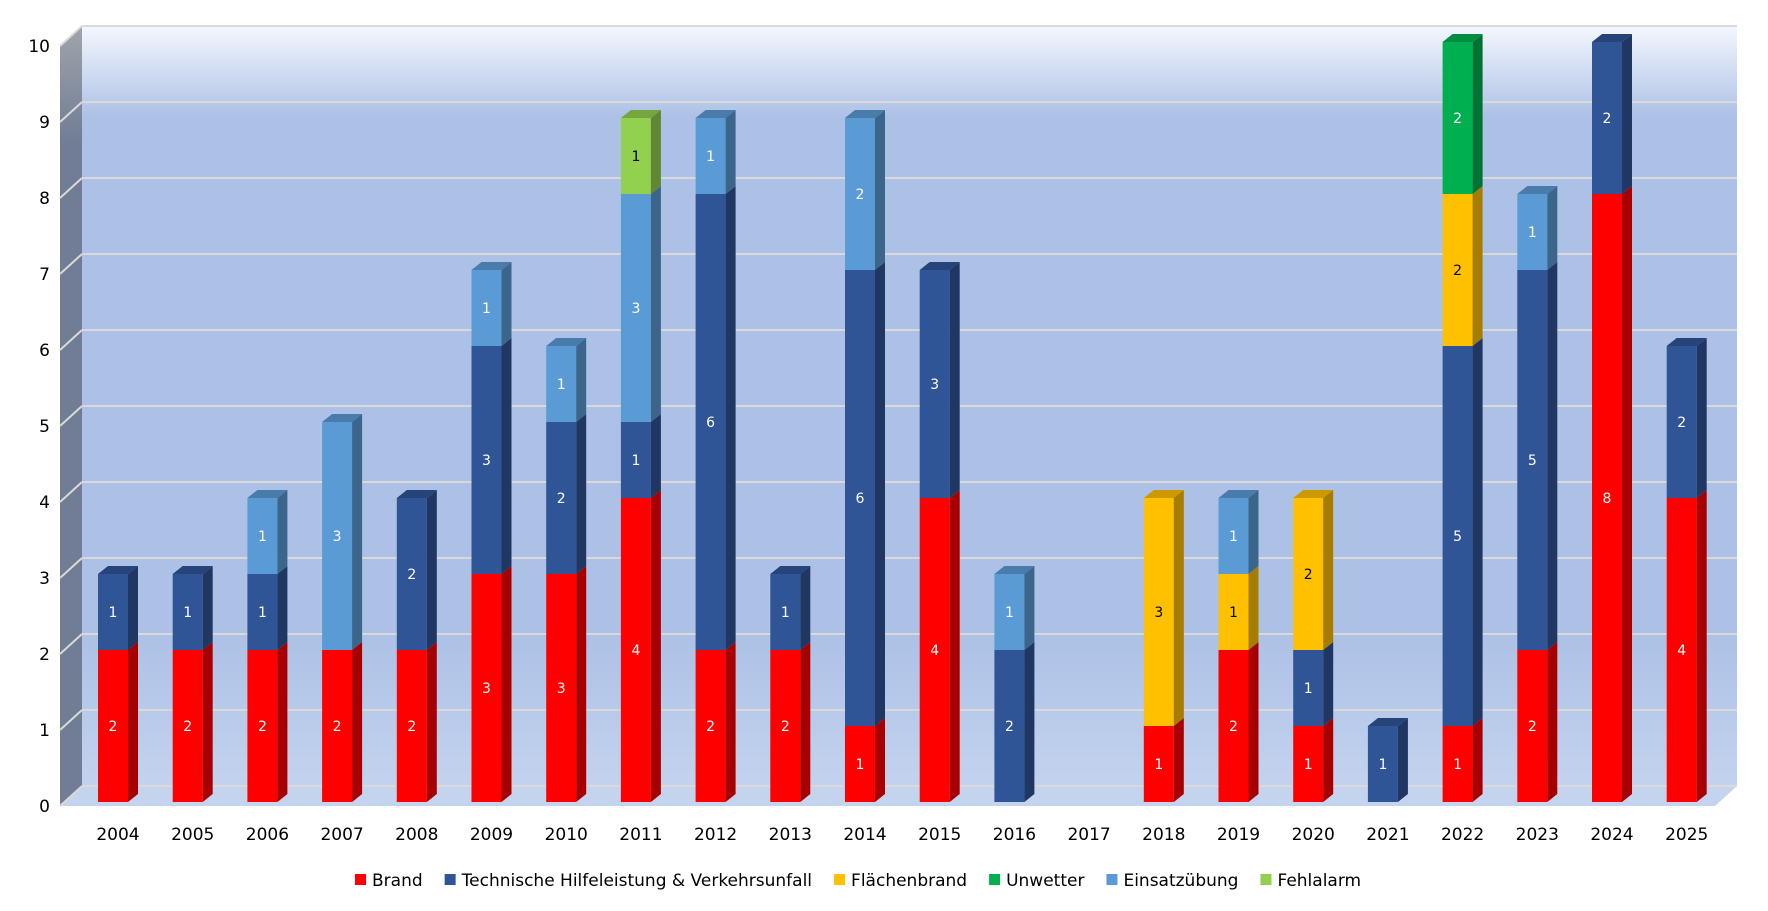 This screenshot has height=911, width=1768. What do you see at coordinates (44, 731) in the screenshot?
I see `y-tick-label: 1` at bounding box center [44, 731].